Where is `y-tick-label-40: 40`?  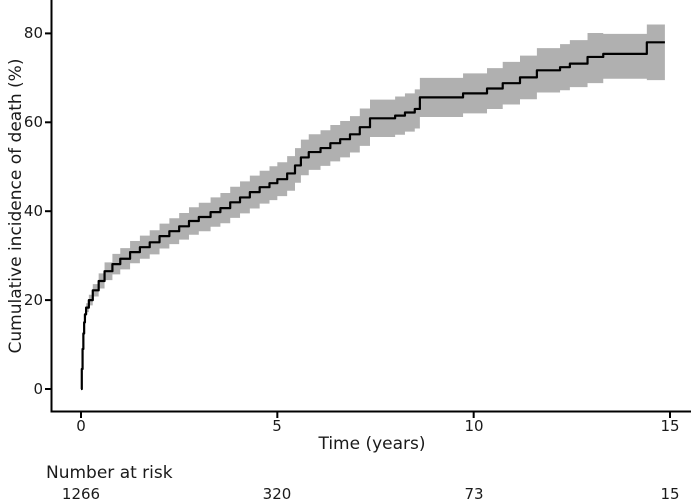
y-tick-label-40: 40 is located at coordinates (33, 211).